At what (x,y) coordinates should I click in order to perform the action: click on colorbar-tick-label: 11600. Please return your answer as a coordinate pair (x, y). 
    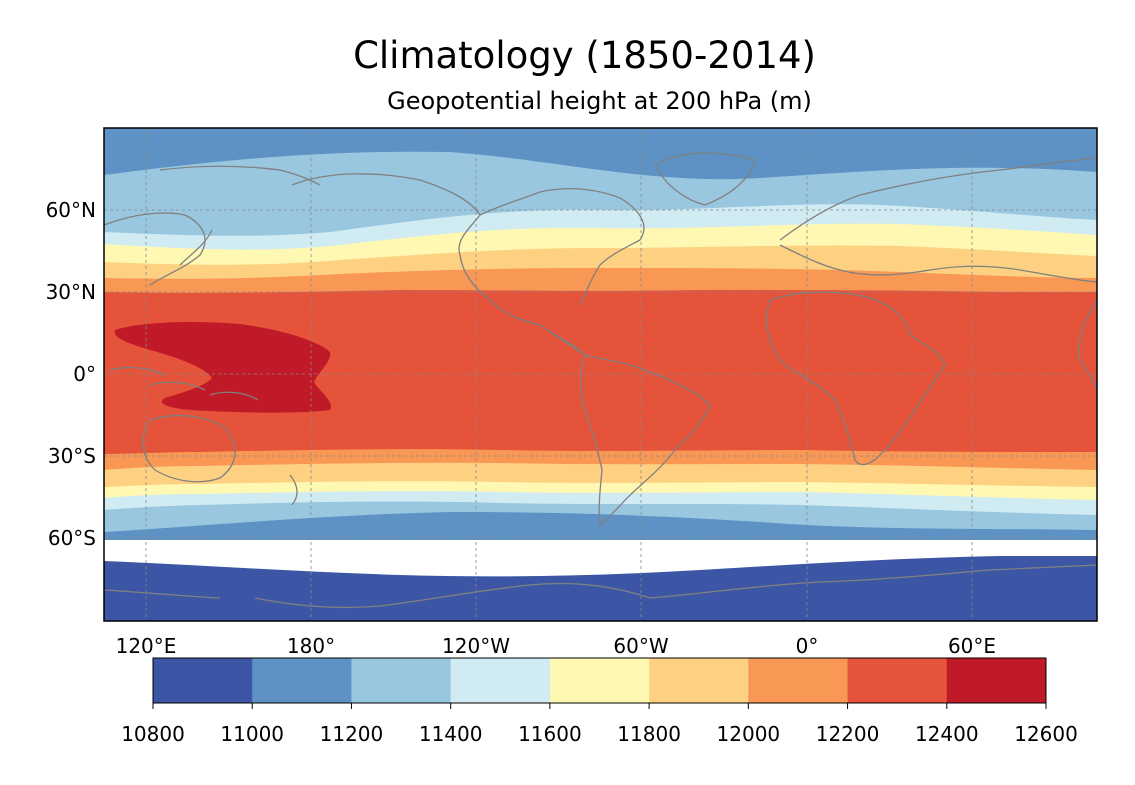
    Looking at the image, I should click on (550, 734).